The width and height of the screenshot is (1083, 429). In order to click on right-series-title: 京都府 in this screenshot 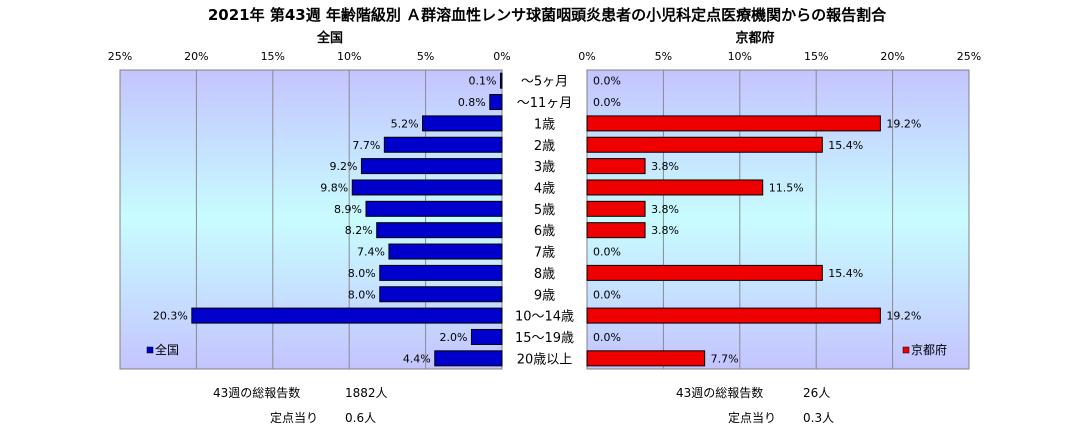, I will do `click(754, 38)`.